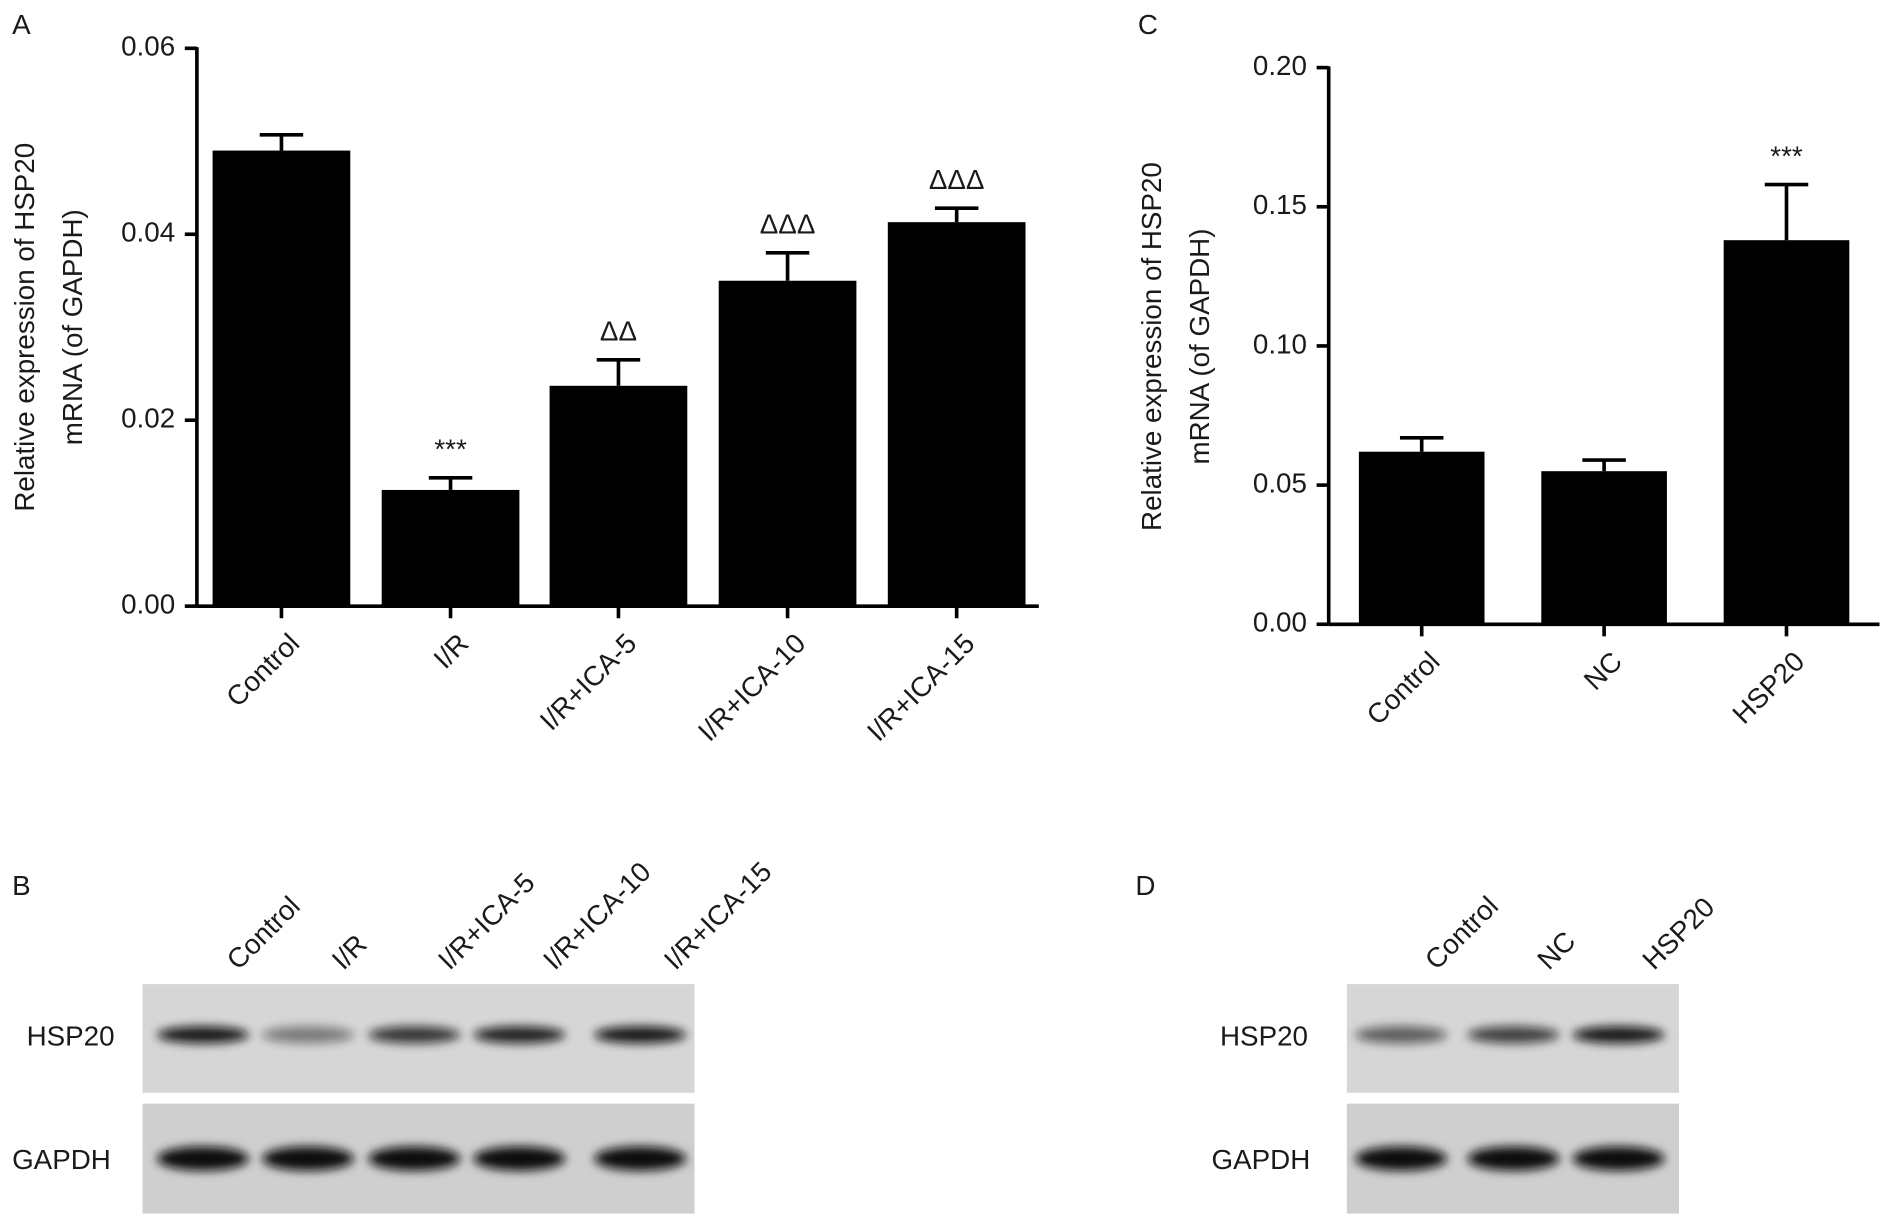 Image resolution: width=1894 pixels, height=1228 pixels. What do you see at coordinates (1148, 24) in the screenshot?
I see `panel-label: C` at bounding box center [1148, 24].